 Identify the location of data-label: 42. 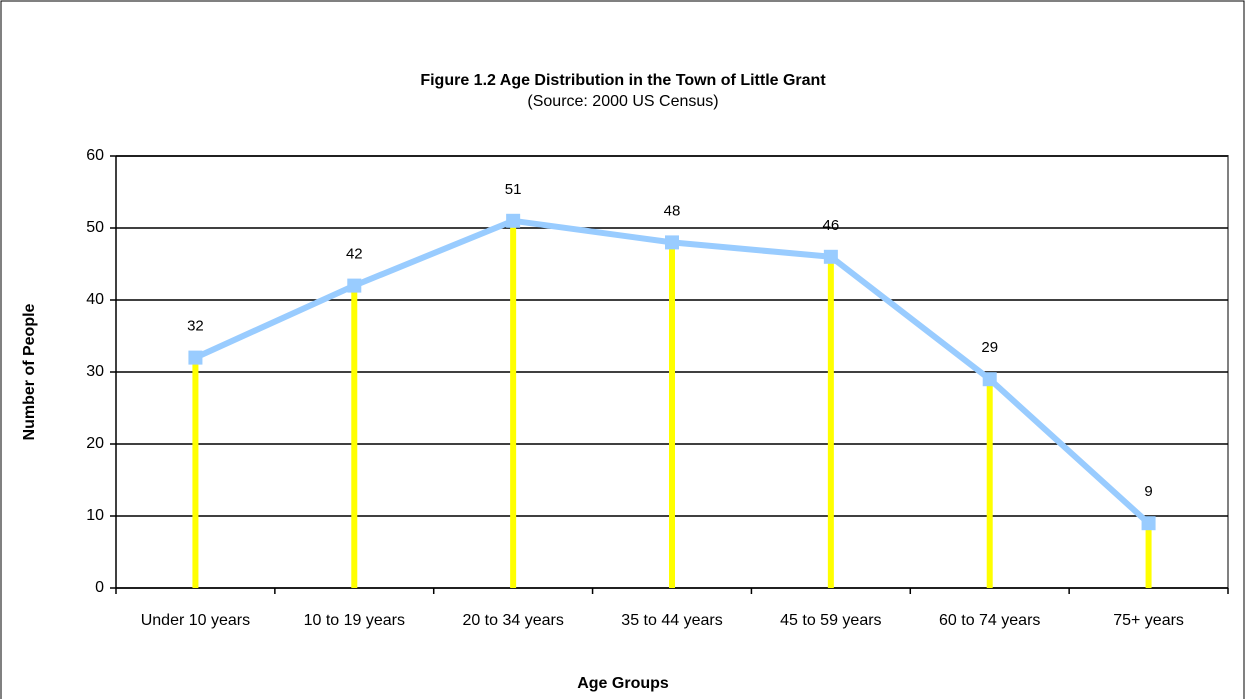
(354, 254).